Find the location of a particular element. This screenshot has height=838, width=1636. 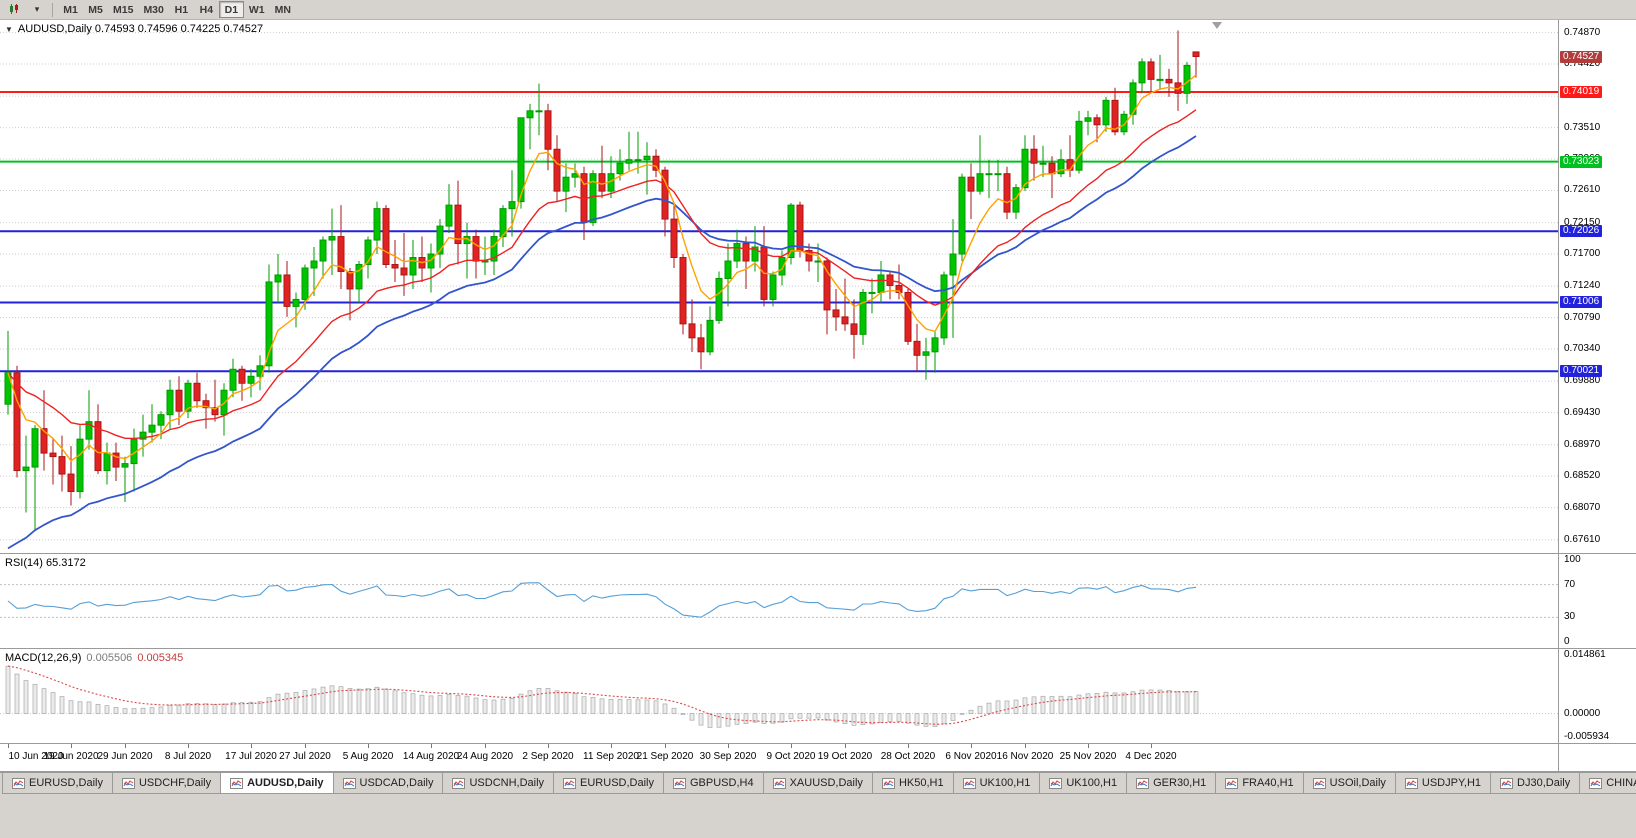

date-axis-label: 8 Jul 2020 is located at coordinates (188, 756).